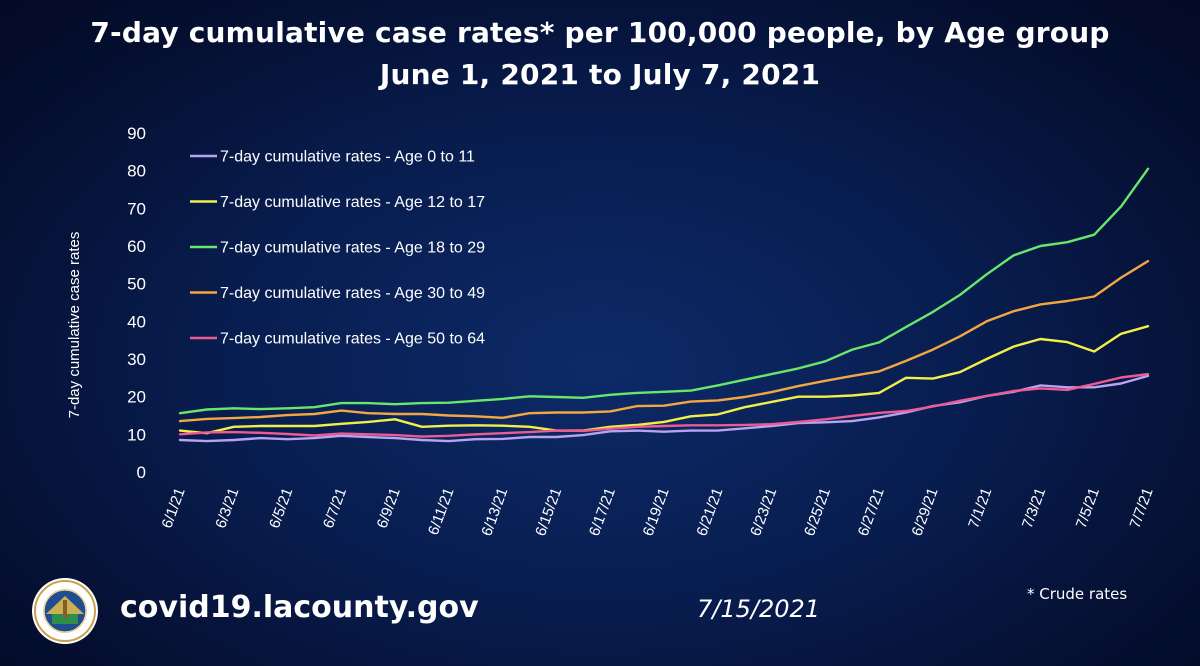  What do you see at coordinates (441, 512) in the screenshot?
I see `x-tick-label: 6/11/21` at bounding box center [441, 512].